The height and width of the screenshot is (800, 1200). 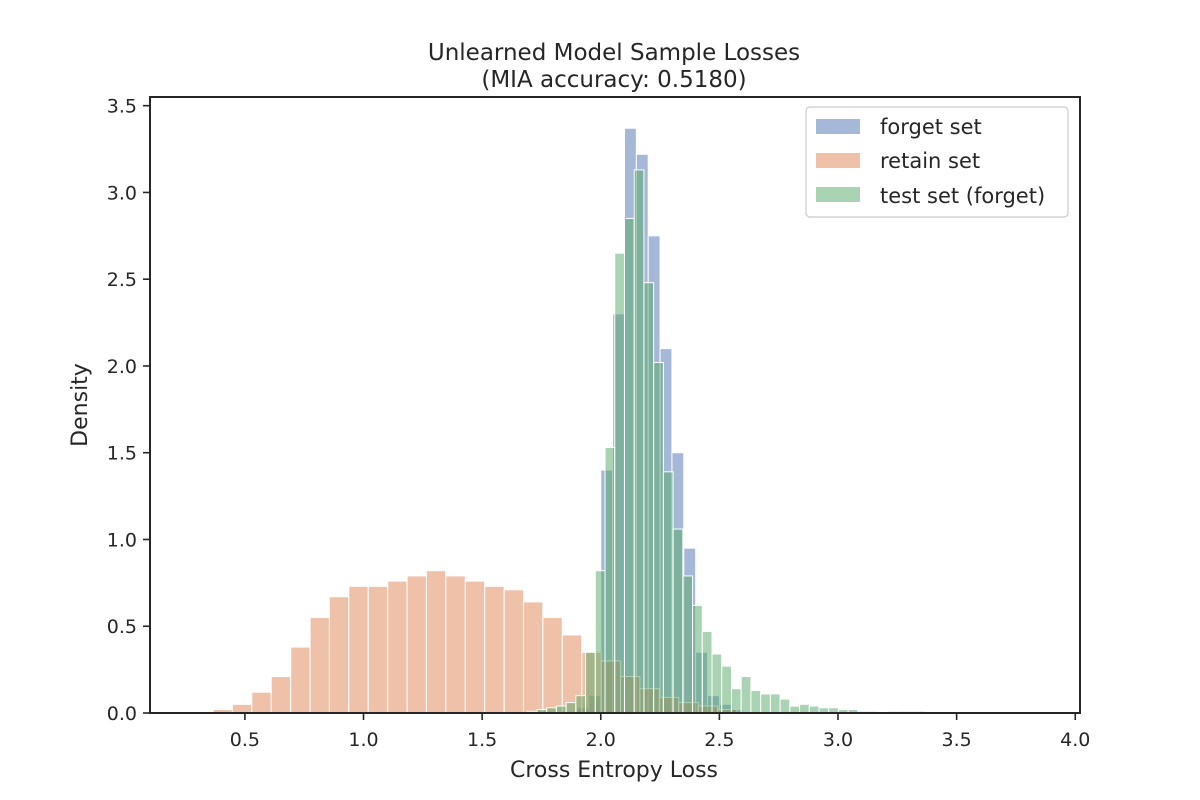 What do you see at coordinates (614, 53) in the screenshot?
I see `chart-title: Unlearned Model Sample Losses` at bounding box center [614, 53].